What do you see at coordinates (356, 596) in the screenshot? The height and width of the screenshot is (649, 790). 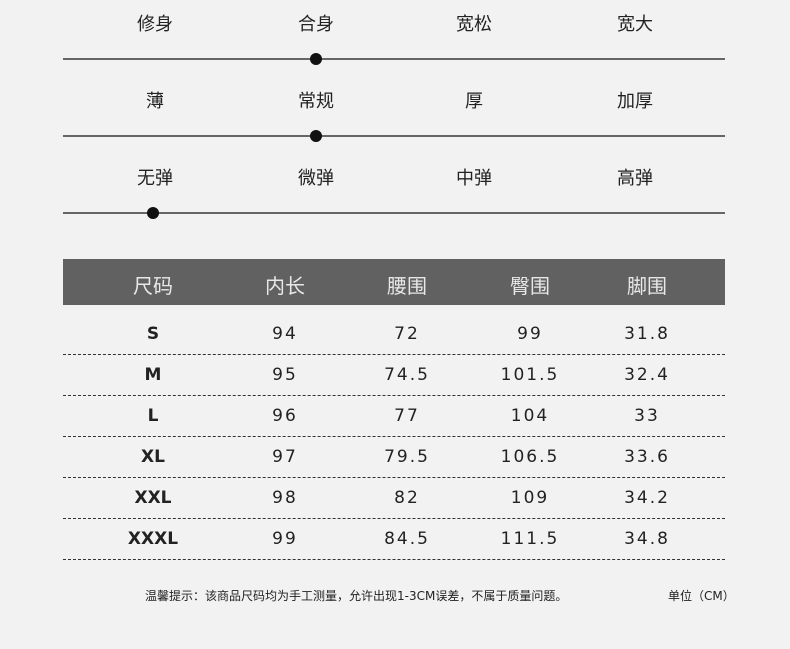 I see `measurement-tip: 温馨提示：该商品尺码均为手工测量，允许出现1-3CM误差，不属于质量问题。` at bounding box center [356, 596].